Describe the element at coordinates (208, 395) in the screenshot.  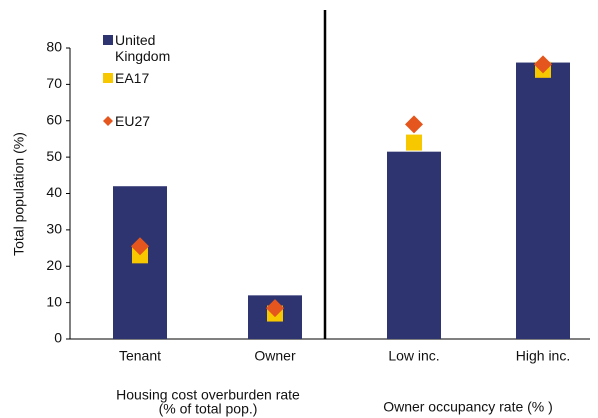
I see `group-label: Housing cost overburden rate` at that location.